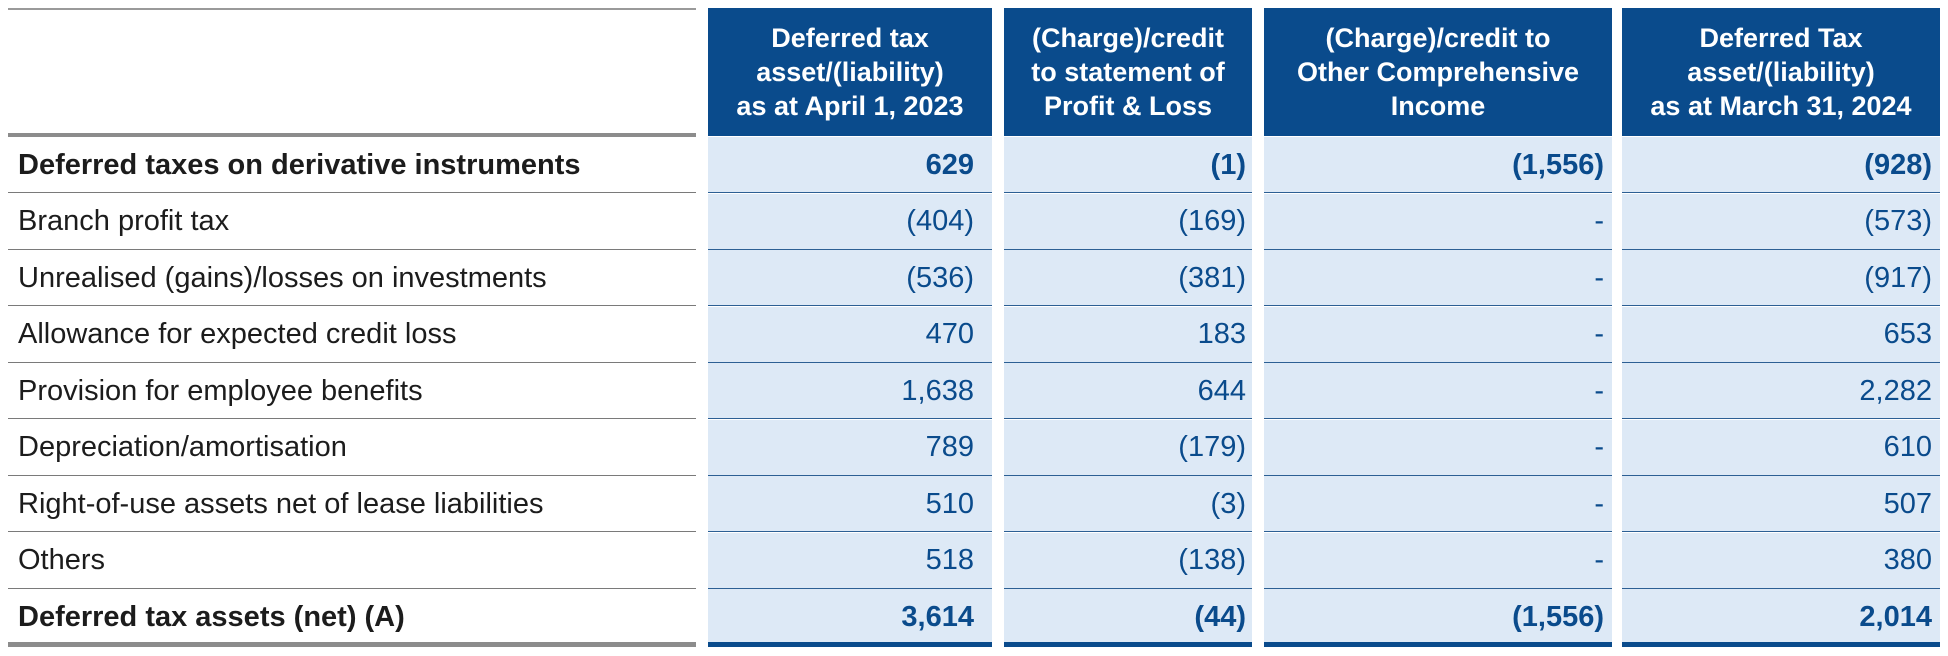 This screenshot has height=656, width=1948. I want to click on row-label: Deferred tax assets (net) (A), so click(211, 616).